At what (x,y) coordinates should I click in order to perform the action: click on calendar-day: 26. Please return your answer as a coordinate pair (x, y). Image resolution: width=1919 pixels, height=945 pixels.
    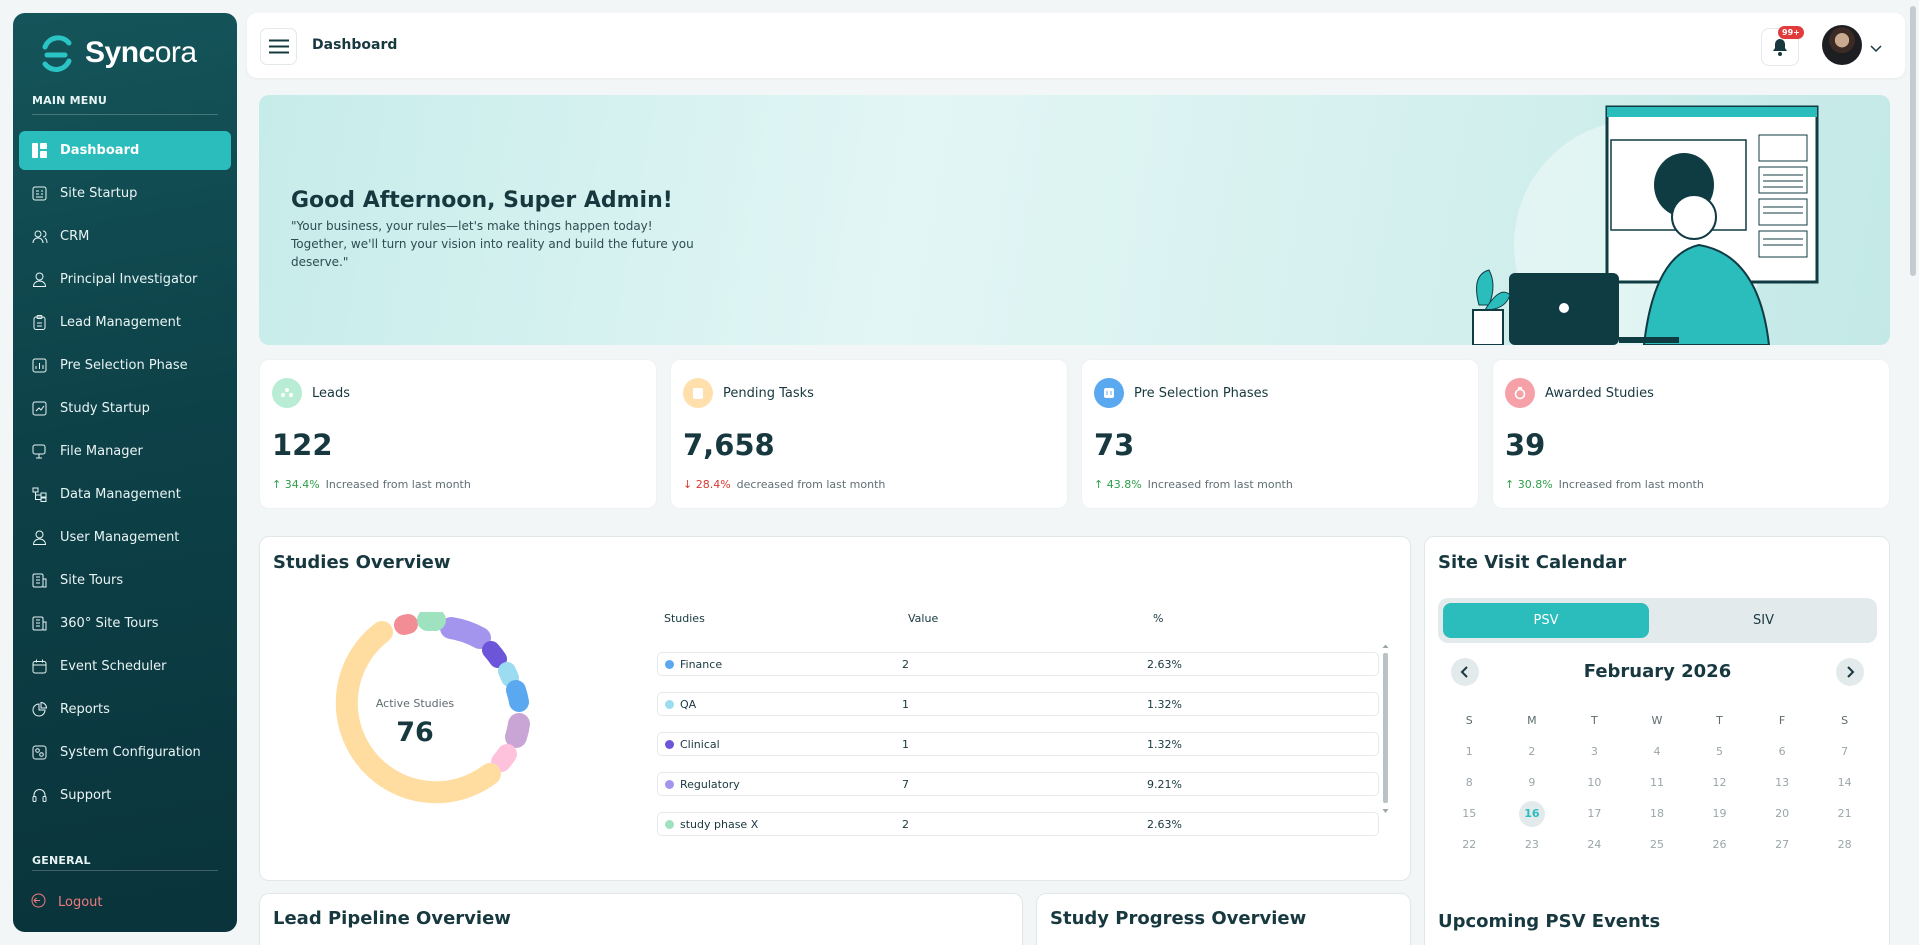
    Looking at the image, I should click on (1719, 844).